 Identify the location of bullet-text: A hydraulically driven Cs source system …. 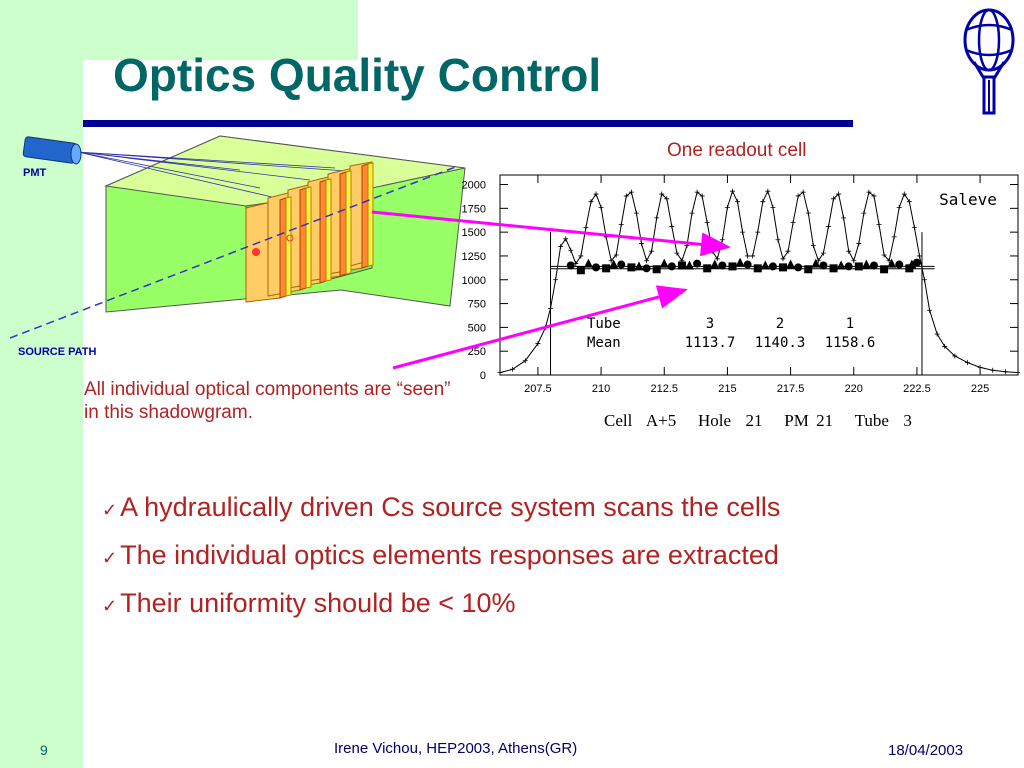
(450, 507).